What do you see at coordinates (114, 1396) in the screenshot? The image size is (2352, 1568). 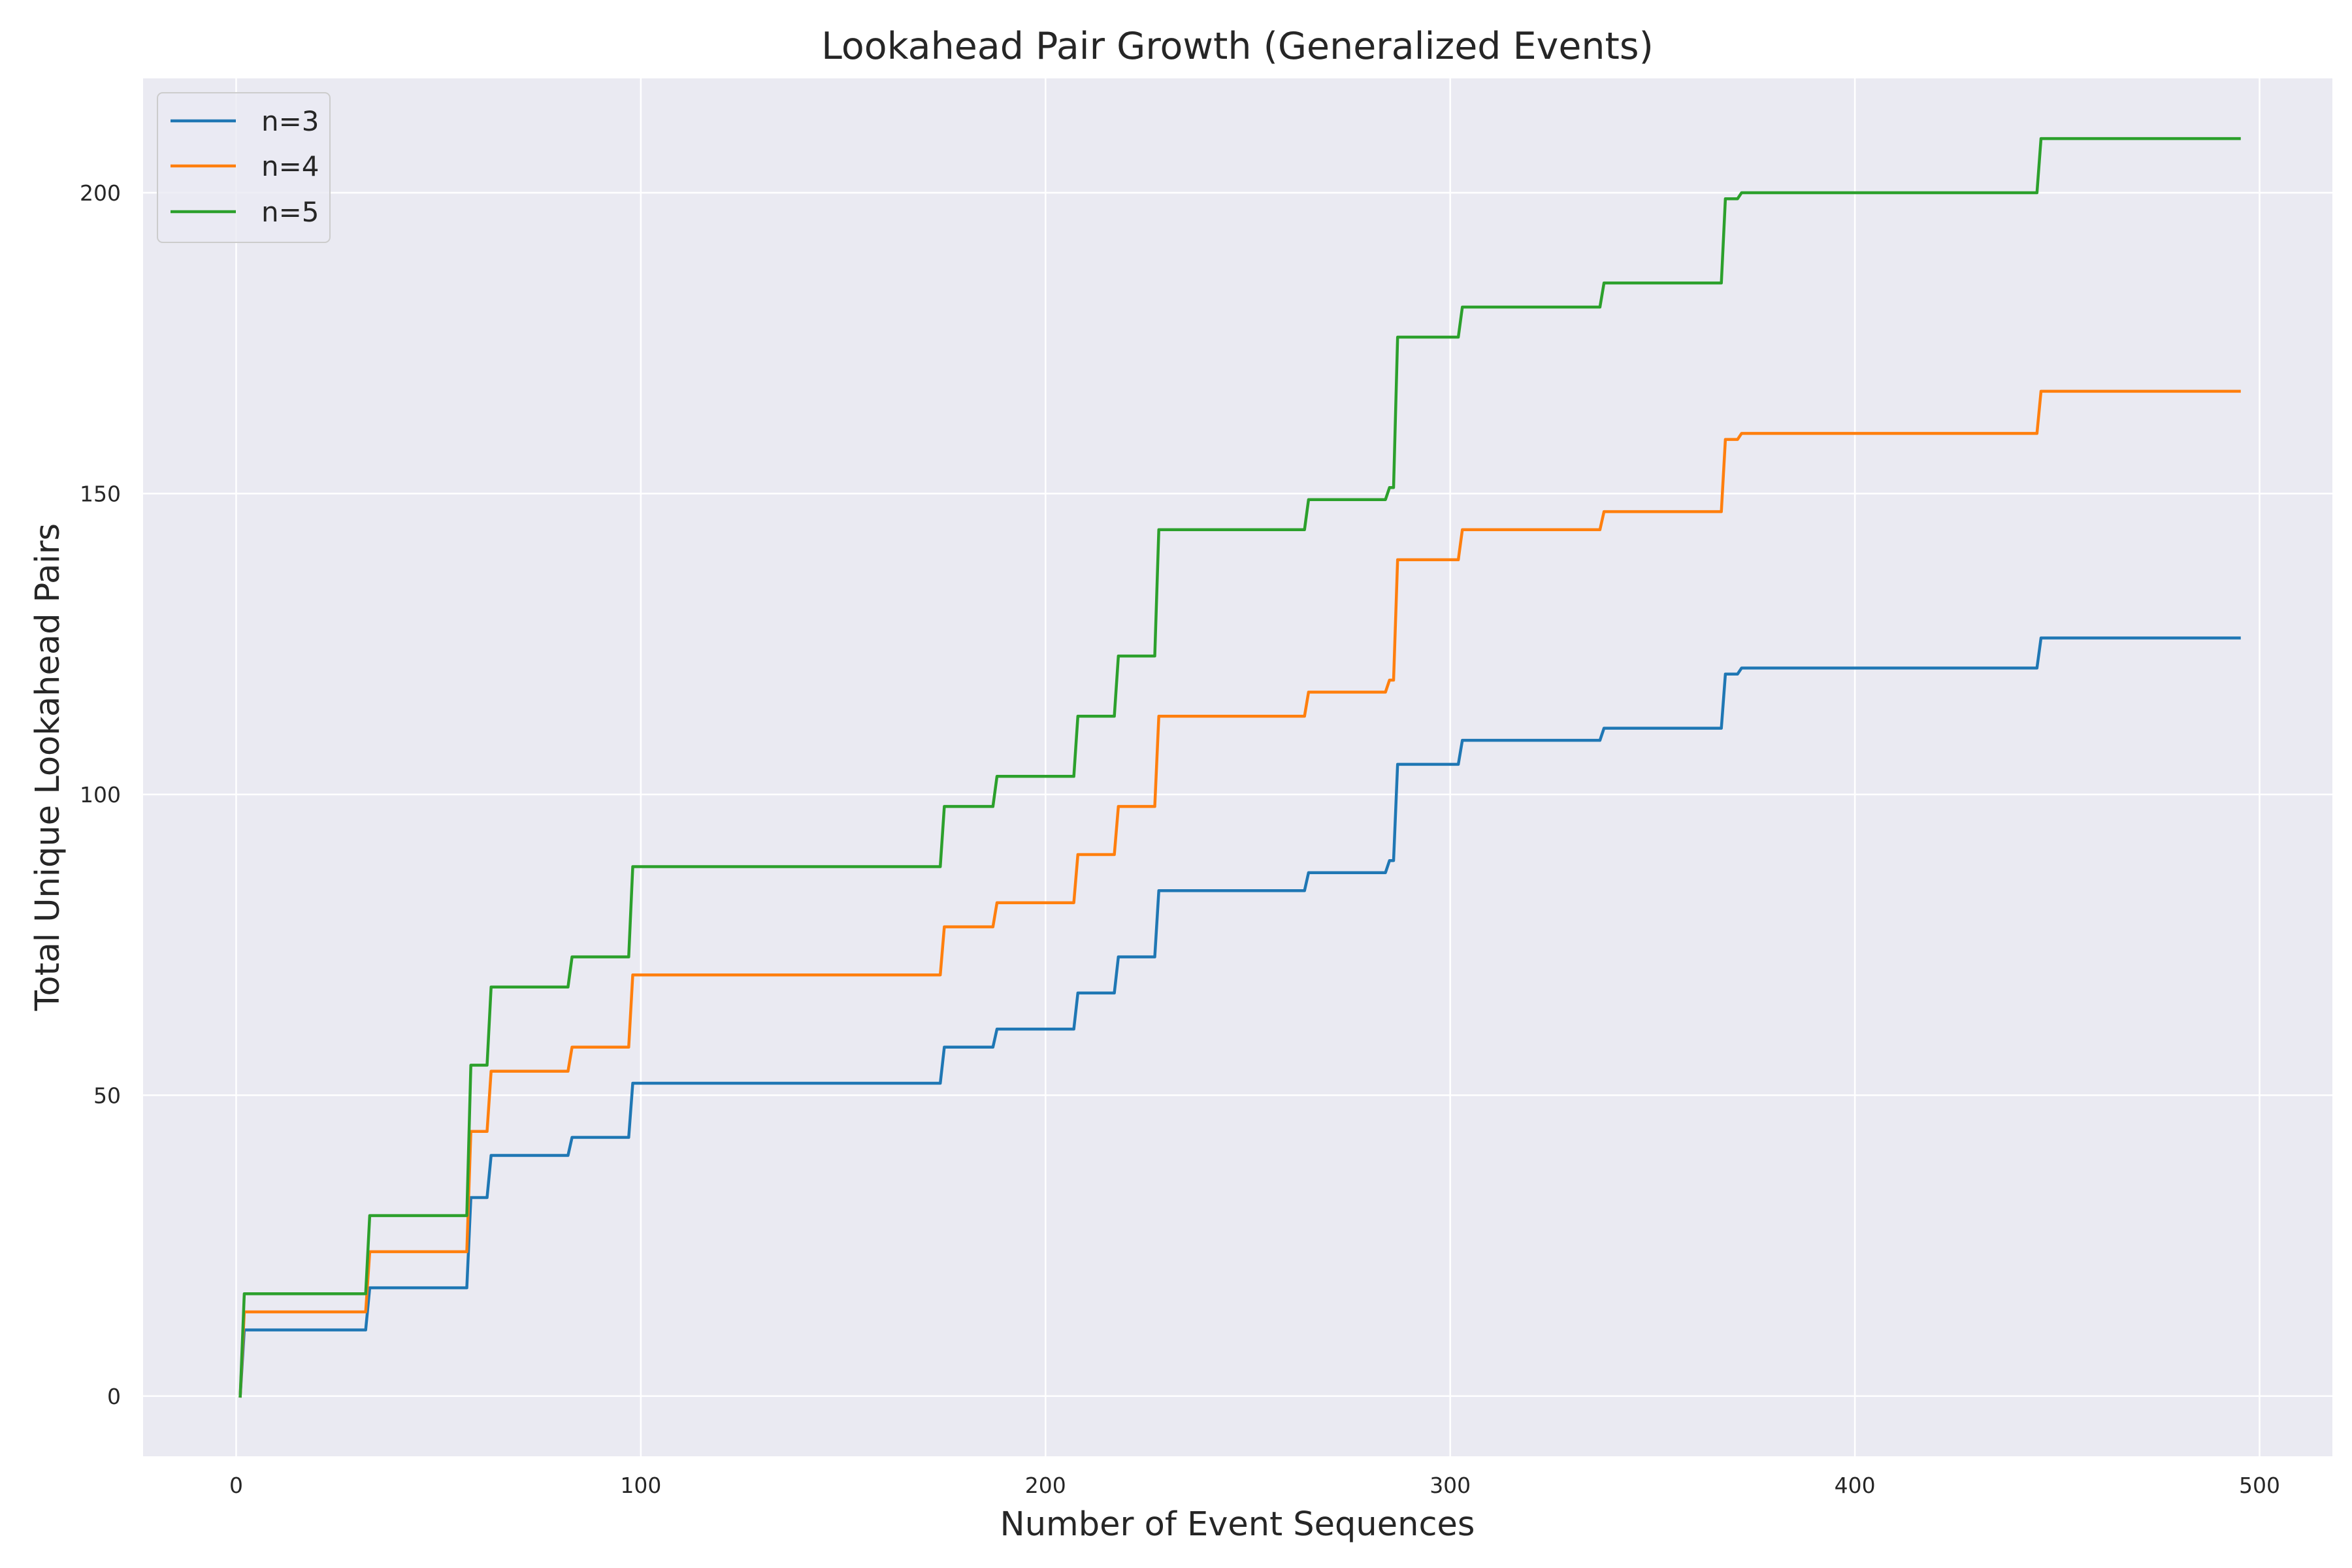 I see `y-tick-label: 0` at bounding box center [114, 1396].